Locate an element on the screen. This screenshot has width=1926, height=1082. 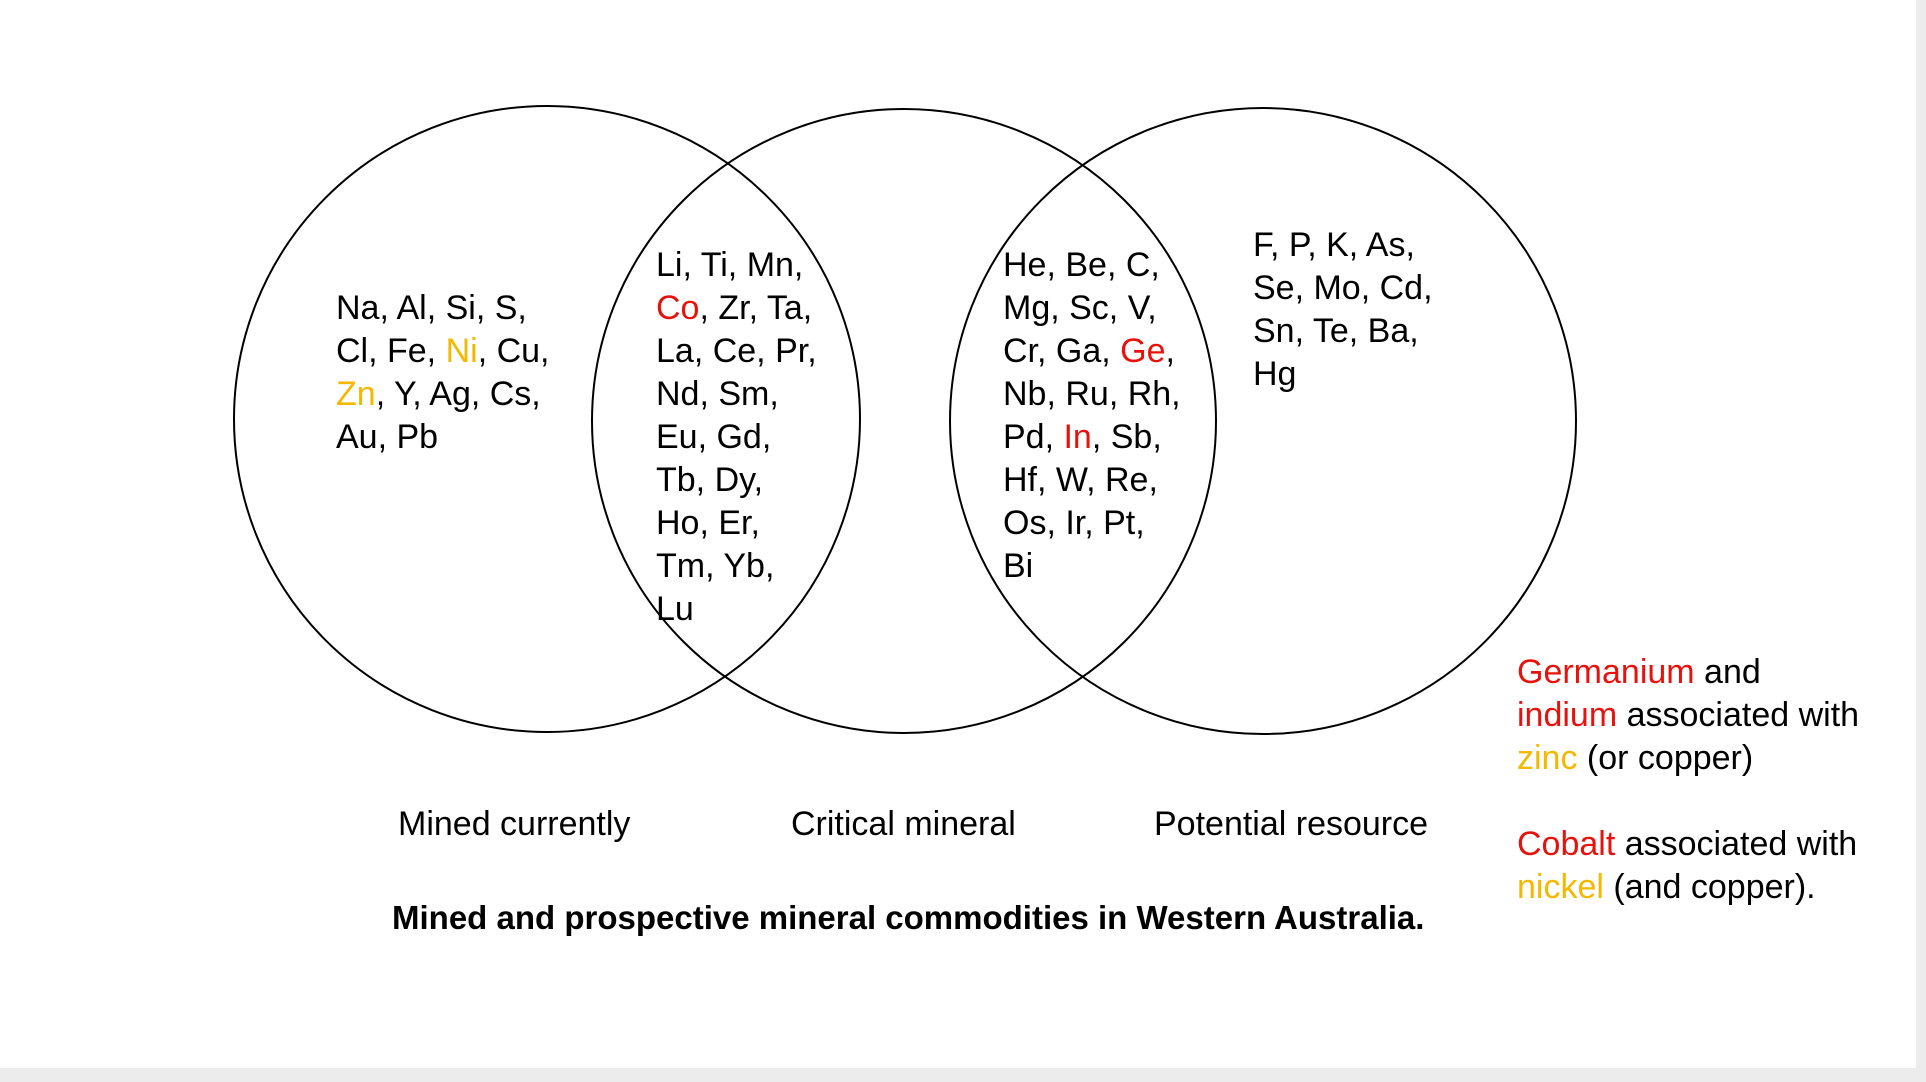
highlighted-term: Co is located at coordinates (678, 308).